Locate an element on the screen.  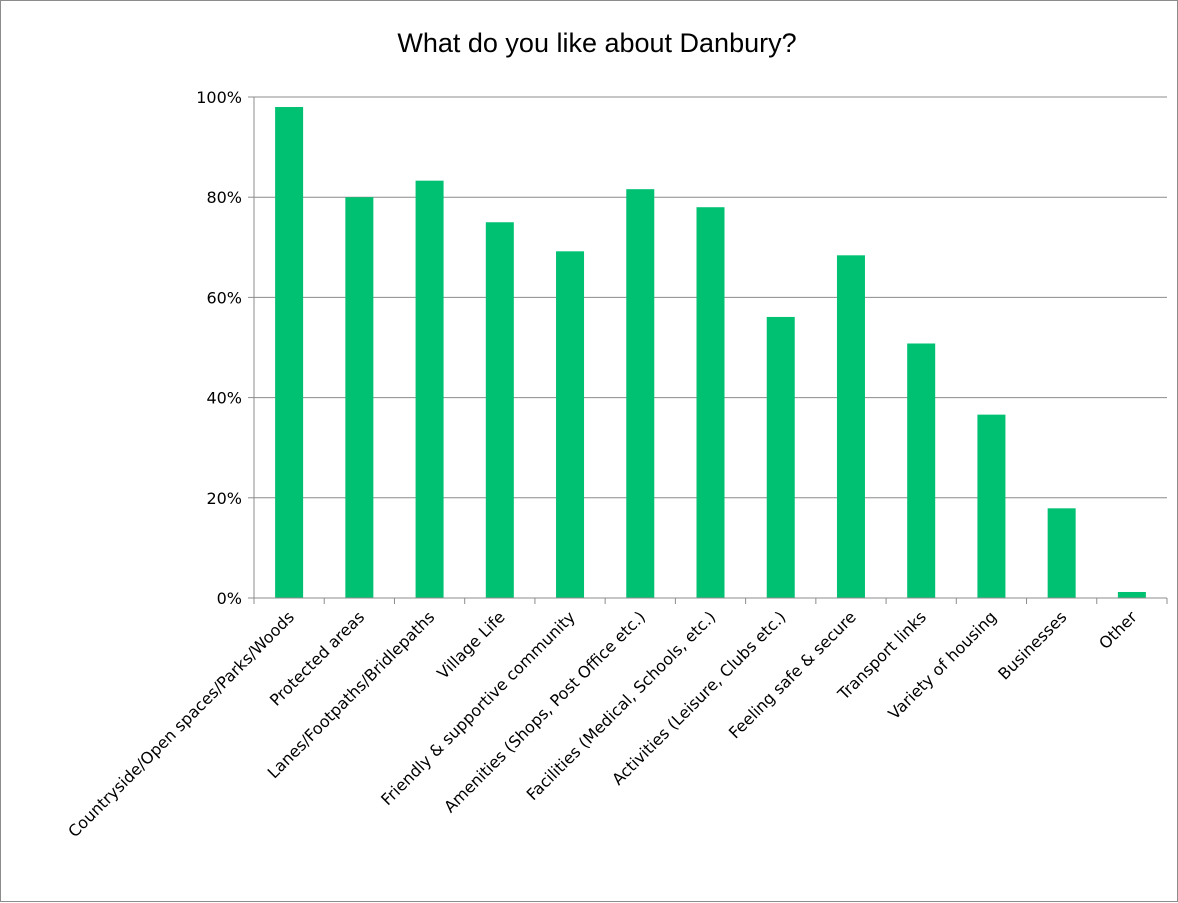
y-tick-label: 40% is located at coordinates (224, 398).